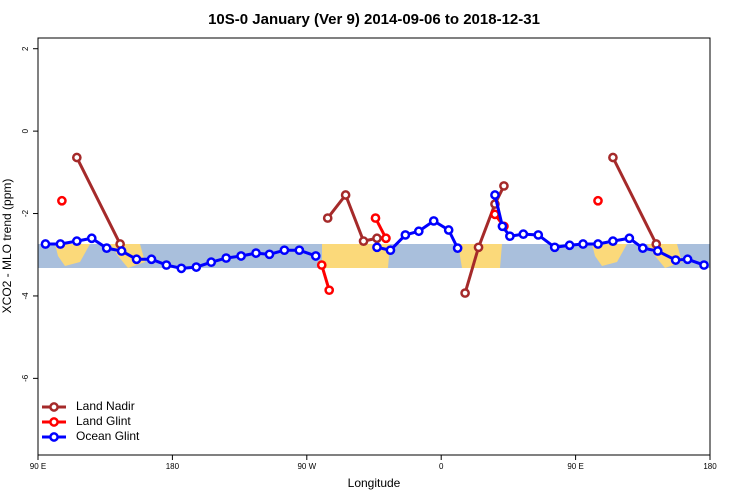  I want to click on legend-label: Land Nadir, so click(105, 406).